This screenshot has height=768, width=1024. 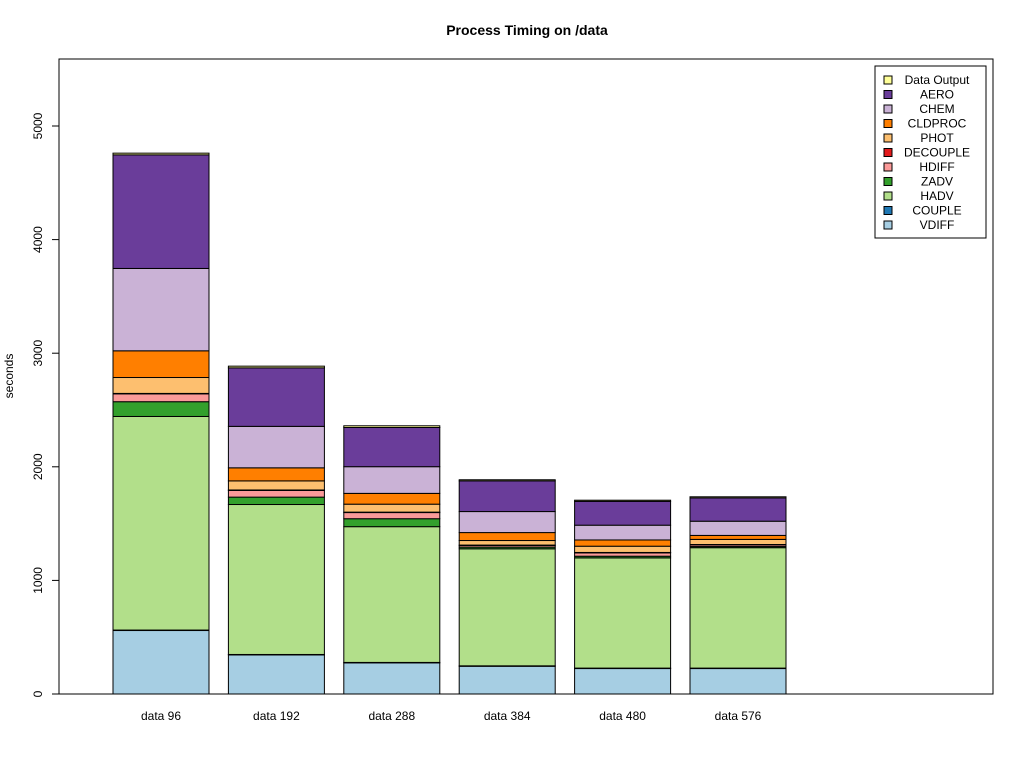 I want to click on legend-item: COUPLE, so click(x=922, y=211).